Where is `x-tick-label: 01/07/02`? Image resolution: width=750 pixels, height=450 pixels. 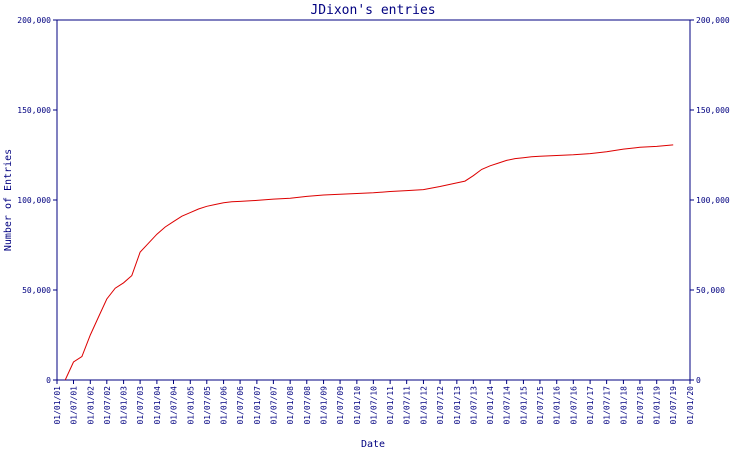 x-tick-label: 01/07/02 is located at coordinates (107, 405).